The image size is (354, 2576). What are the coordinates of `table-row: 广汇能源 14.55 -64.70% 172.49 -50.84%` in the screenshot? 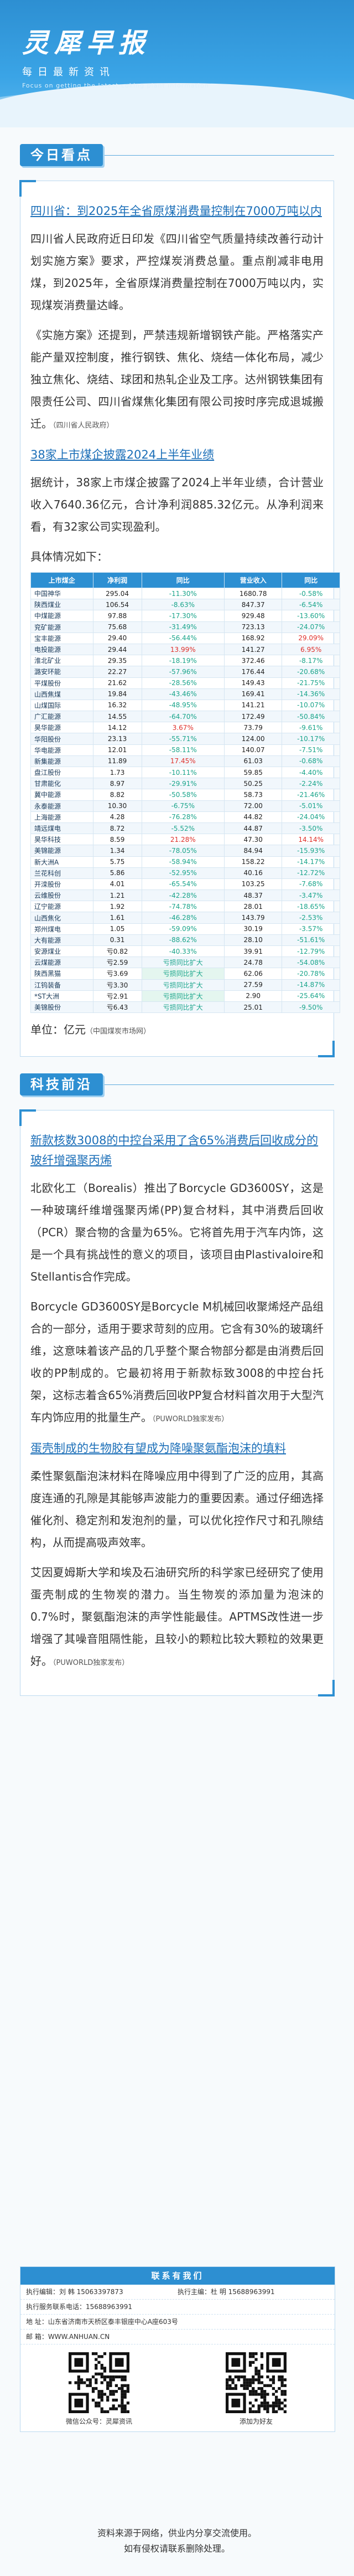 It's located at (185, 717).